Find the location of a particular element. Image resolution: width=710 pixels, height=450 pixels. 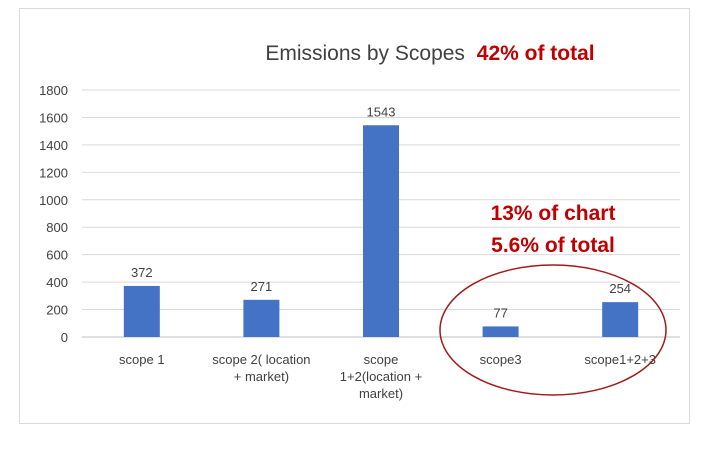

chart-title-main: Emissions by Scopes is located at coordinates (365, 53).